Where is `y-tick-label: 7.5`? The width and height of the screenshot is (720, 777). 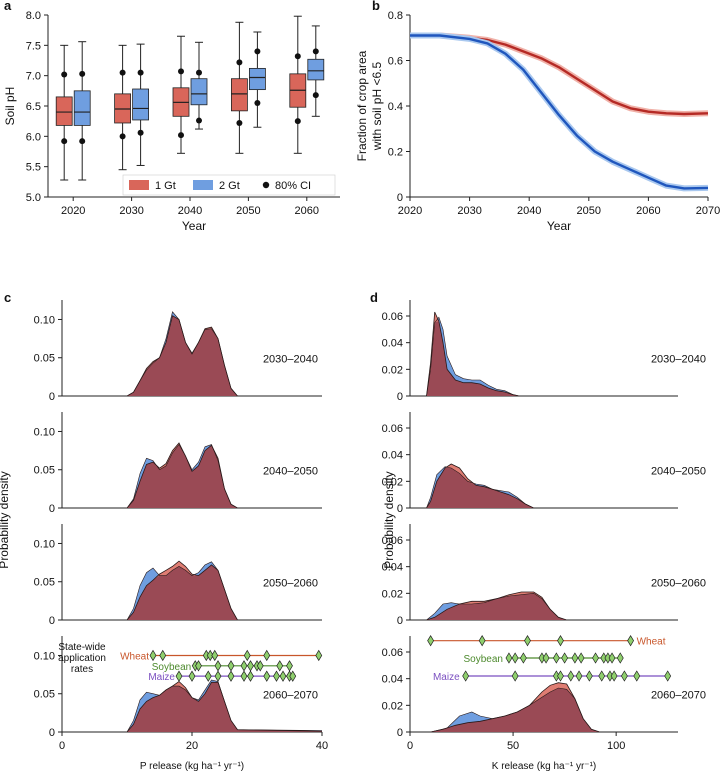 y-tick-label: 7.5 is located at coordinates (33, 46).